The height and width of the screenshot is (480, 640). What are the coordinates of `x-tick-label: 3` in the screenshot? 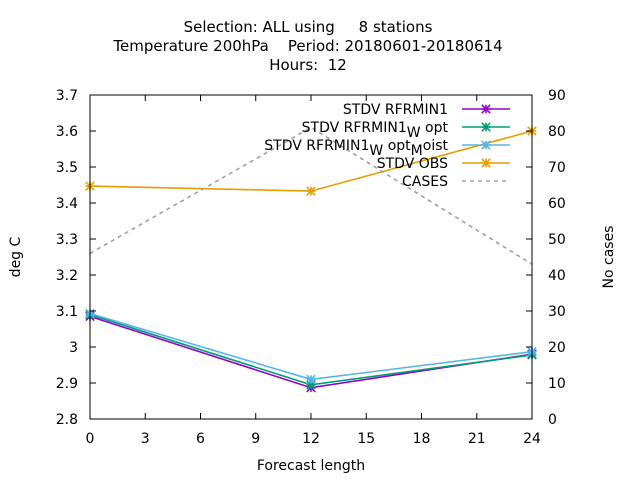 It's located at (145, 439).